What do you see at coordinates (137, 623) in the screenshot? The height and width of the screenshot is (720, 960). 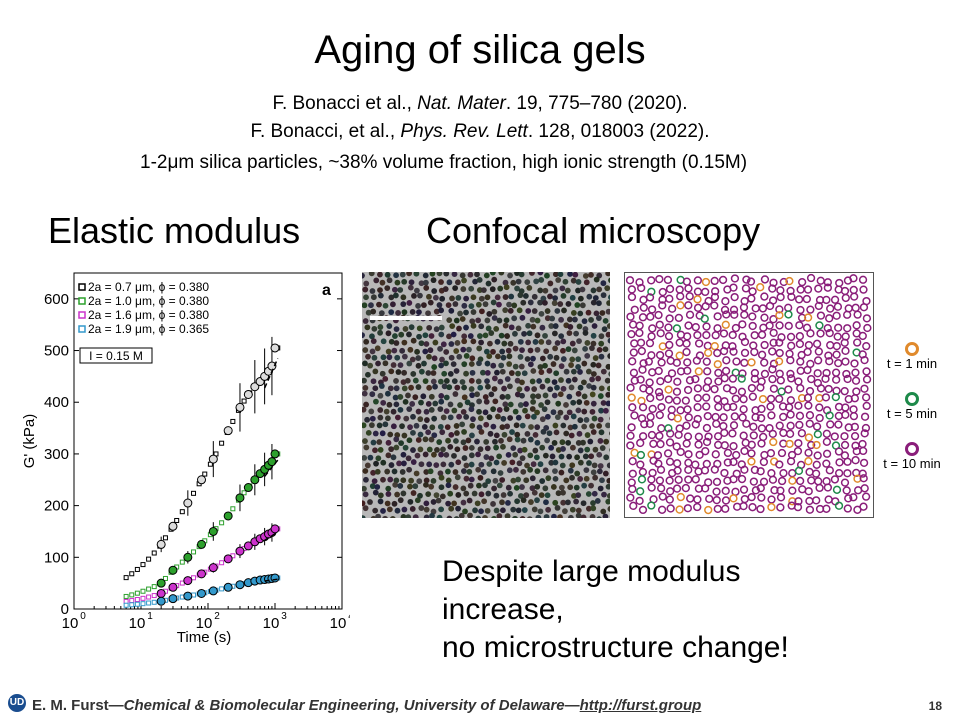 I see `x-tick-label: 10` at bounding box center [137, 623].